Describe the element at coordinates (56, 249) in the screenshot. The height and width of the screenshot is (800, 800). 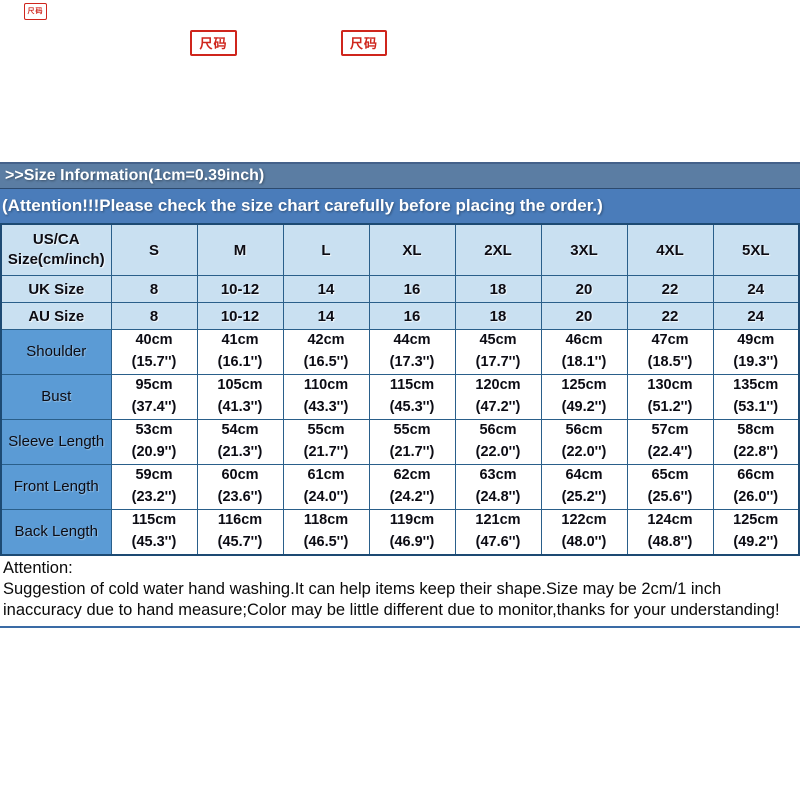
I see `corner-cell: US/CA Size(cm/inch)` at that location.